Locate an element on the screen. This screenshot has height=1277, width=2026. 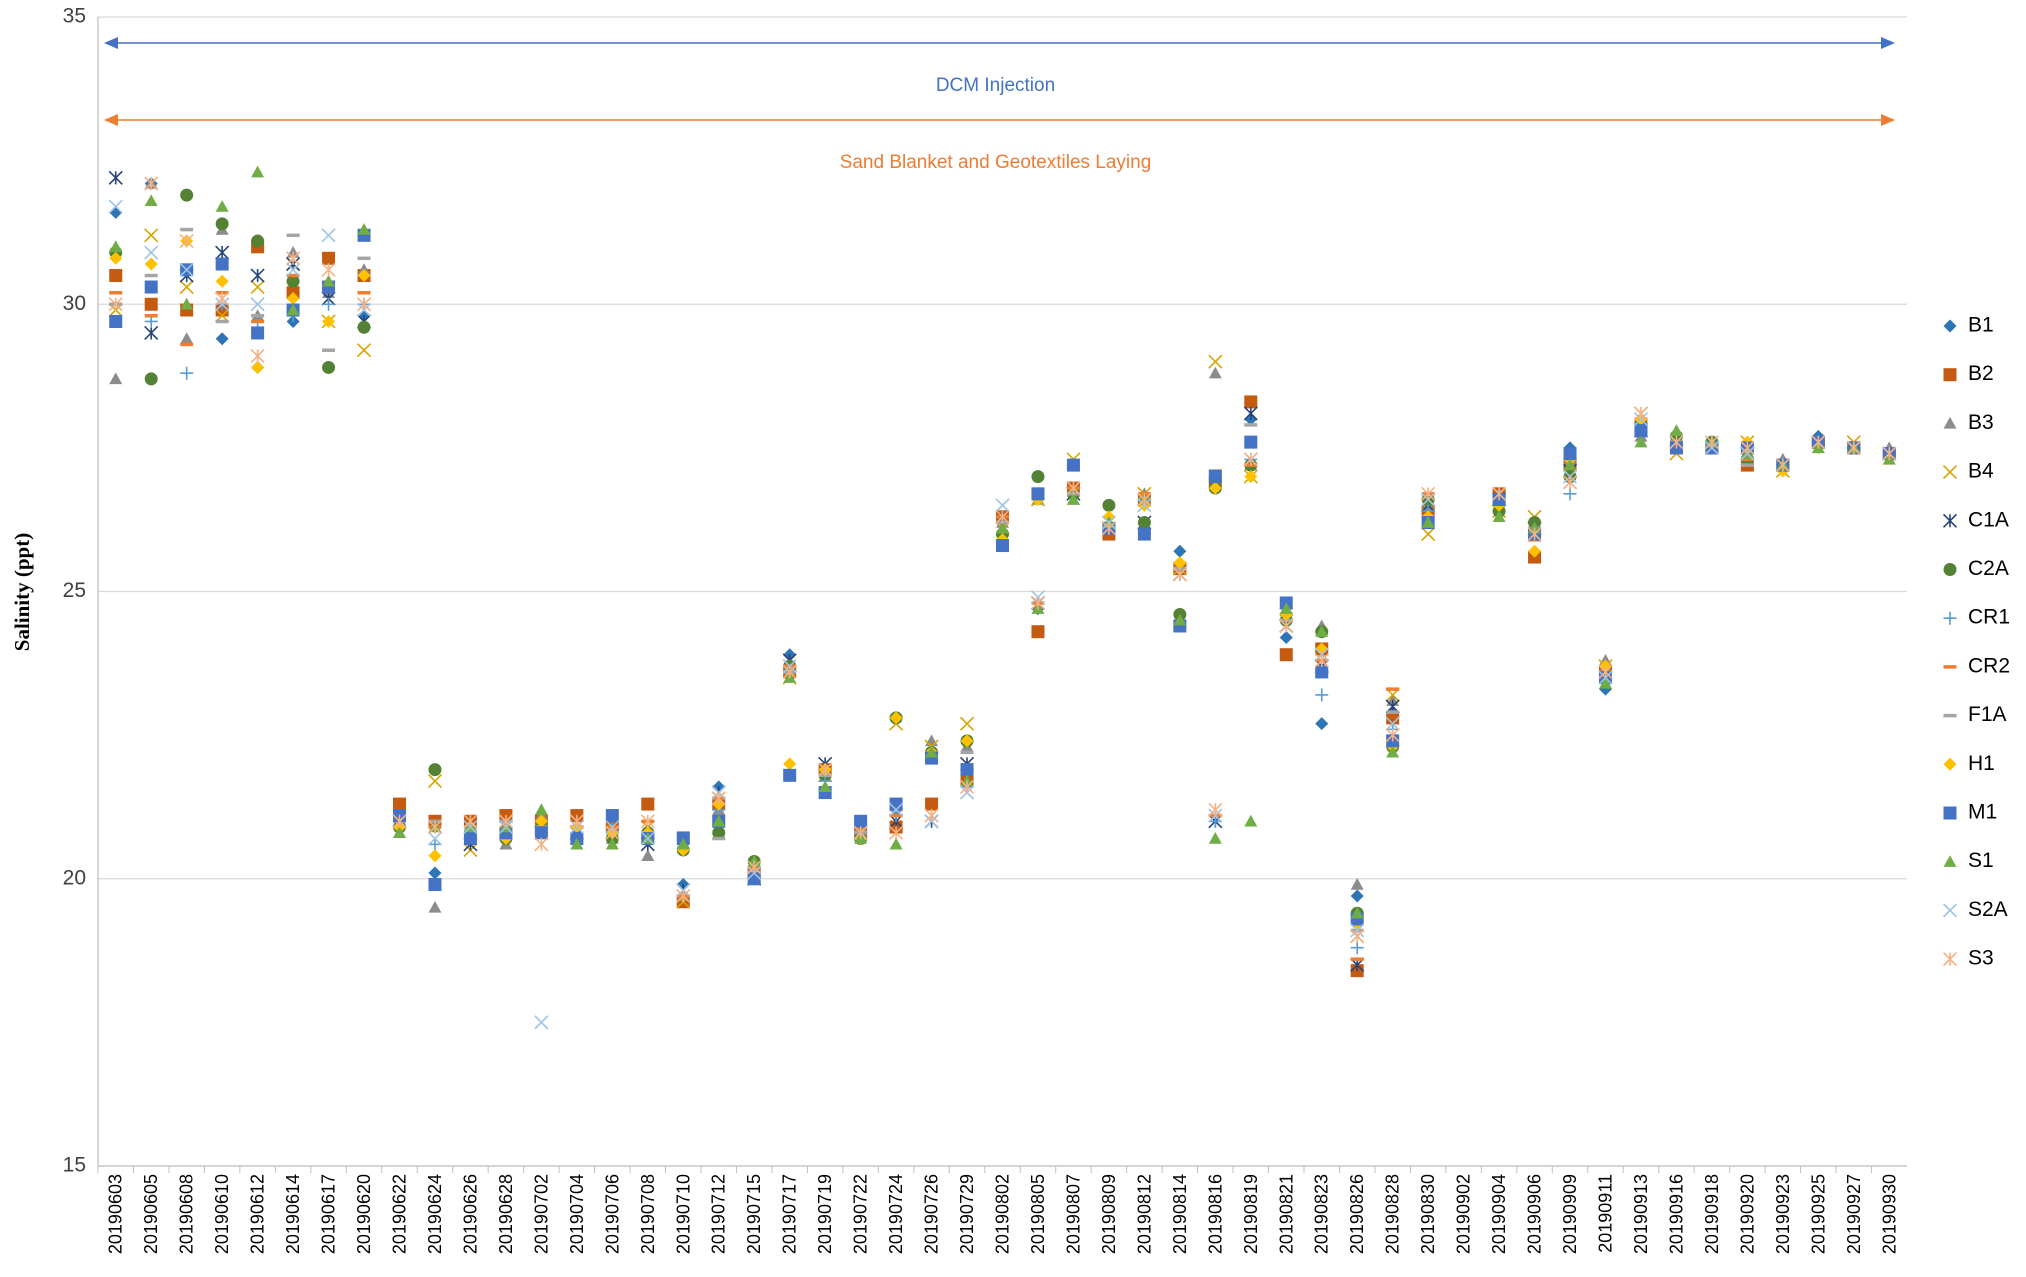
x-tick-label: 20190603 is located at coordinates (116, 1214).